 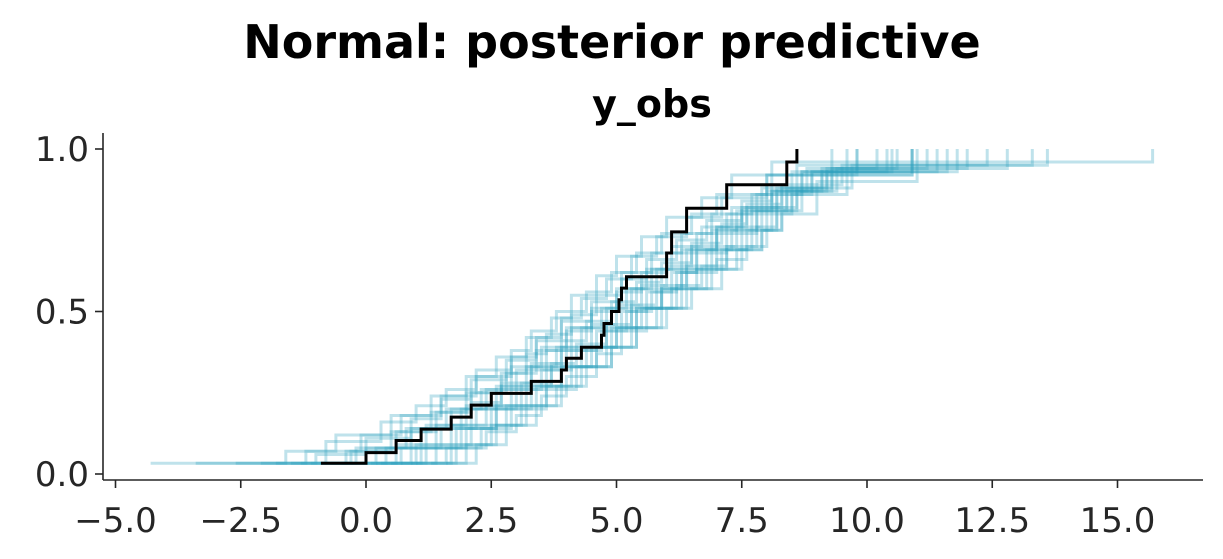 What do you see at coordinates (115, 521) in the screenshot?
I see `x-tick-label: −5.0` at bounding box center [115, 521].